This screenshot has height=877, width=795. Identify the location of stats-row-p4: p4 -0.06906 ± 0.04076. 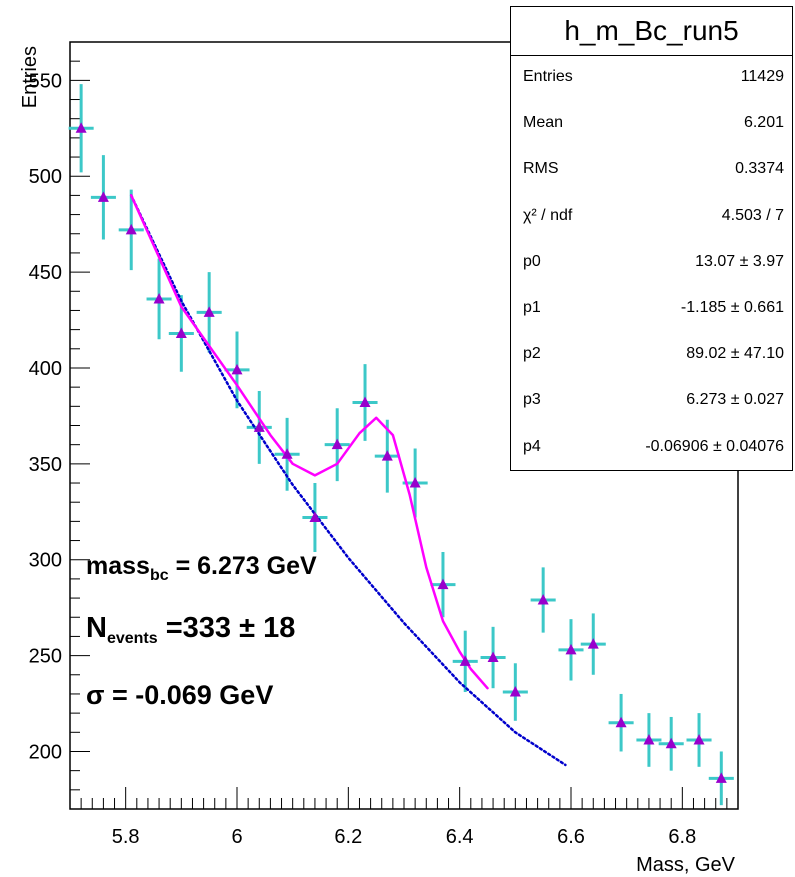
(651, 449).